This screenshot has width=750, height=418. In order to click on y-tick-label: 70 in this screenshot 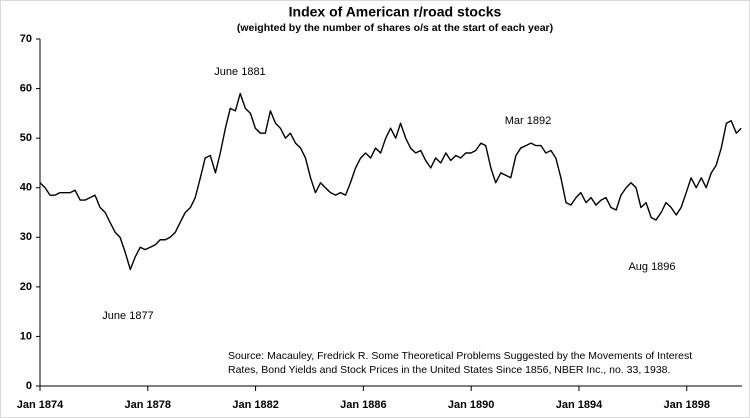, I will do `click(26, 39)`.